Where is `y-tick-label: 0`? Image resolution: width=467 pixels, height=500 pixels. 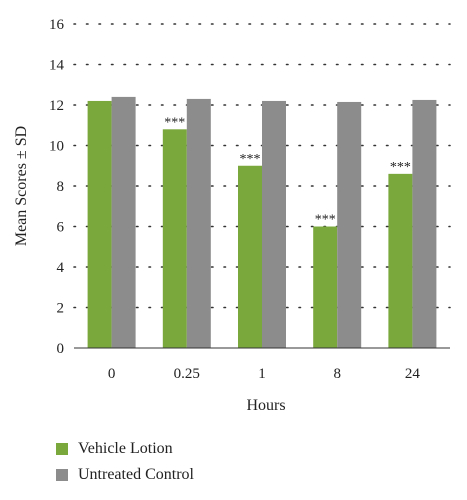 y-tick-label: 0 is located at coordinates (61, 349).